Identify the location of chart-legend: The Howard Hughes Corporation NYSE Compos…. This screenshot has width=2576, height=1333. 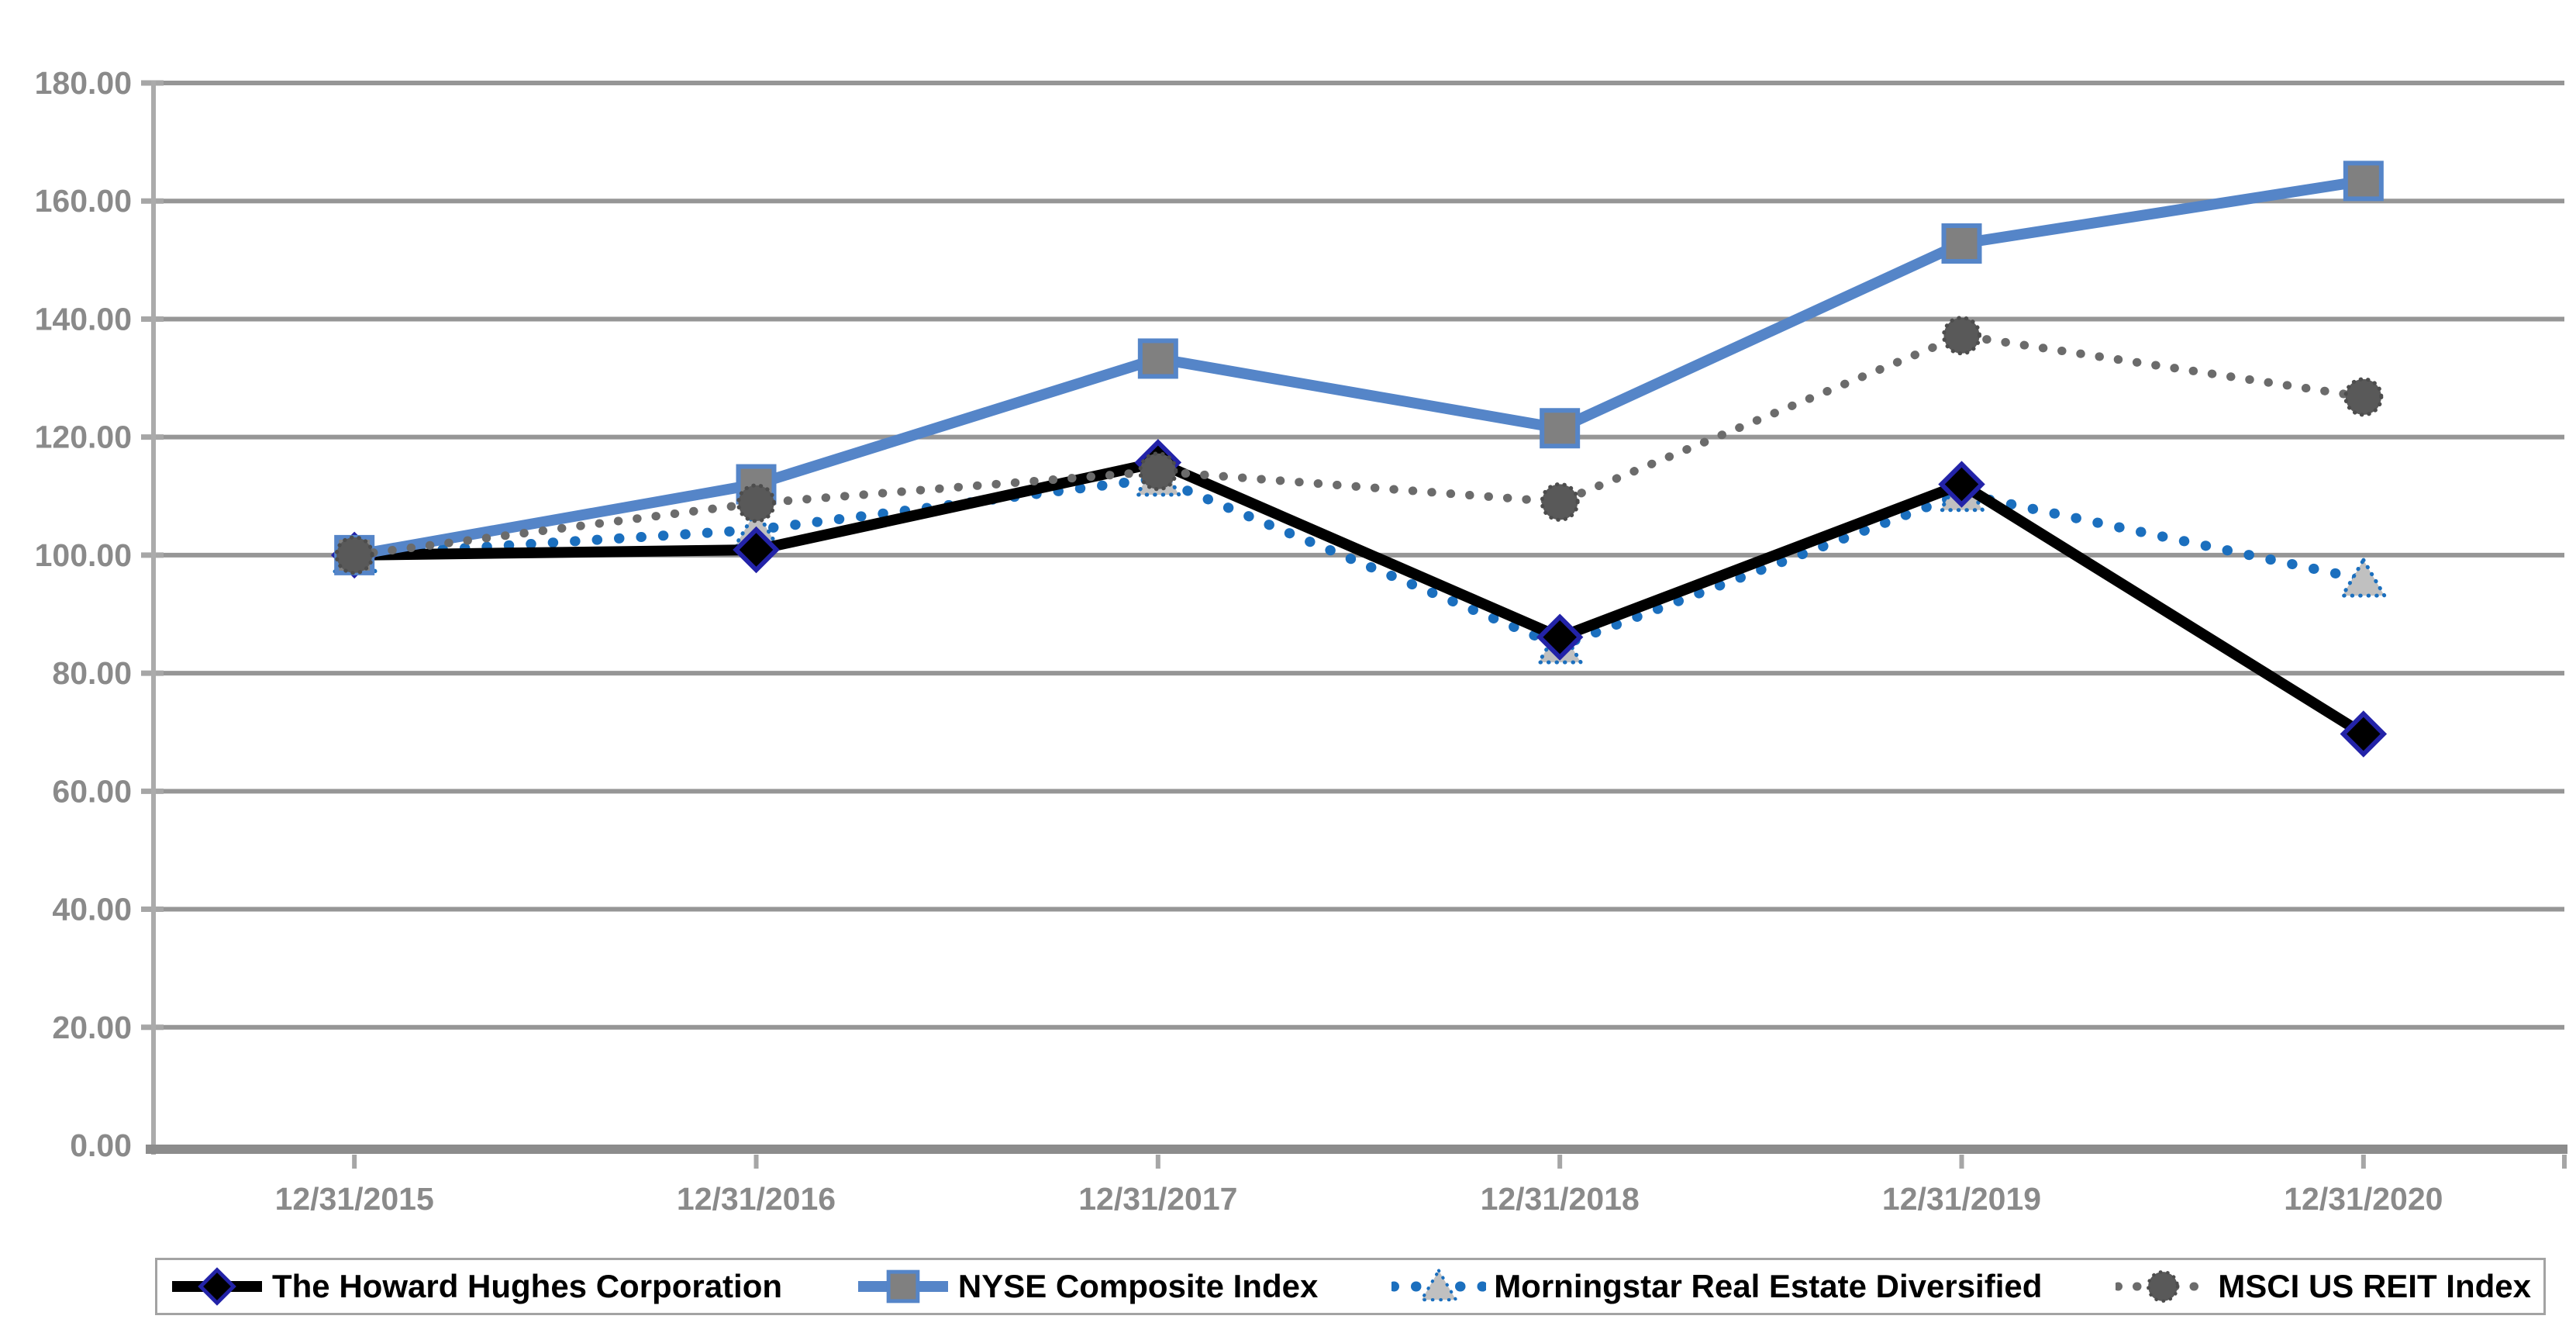
(1350, 1286).